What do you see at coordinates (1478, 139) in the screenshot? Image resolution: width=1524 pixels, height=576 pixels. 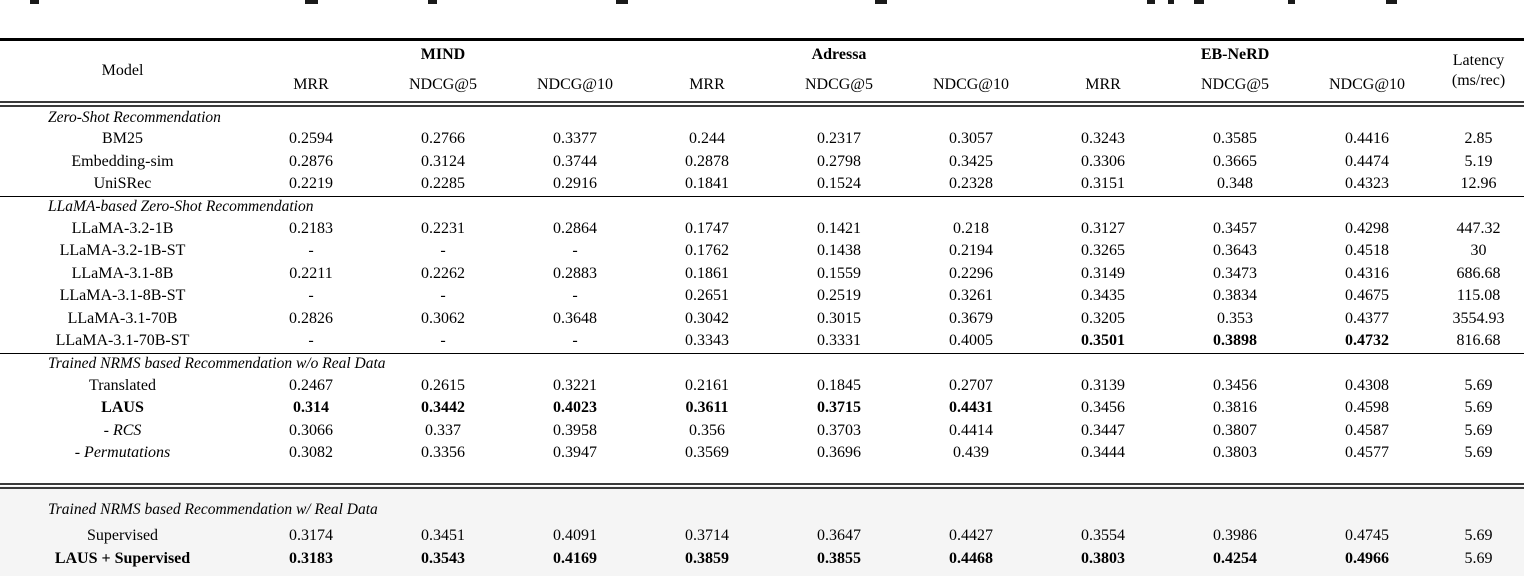 I see `latency-cell: 2.85` at bounding box center [1478, 139].